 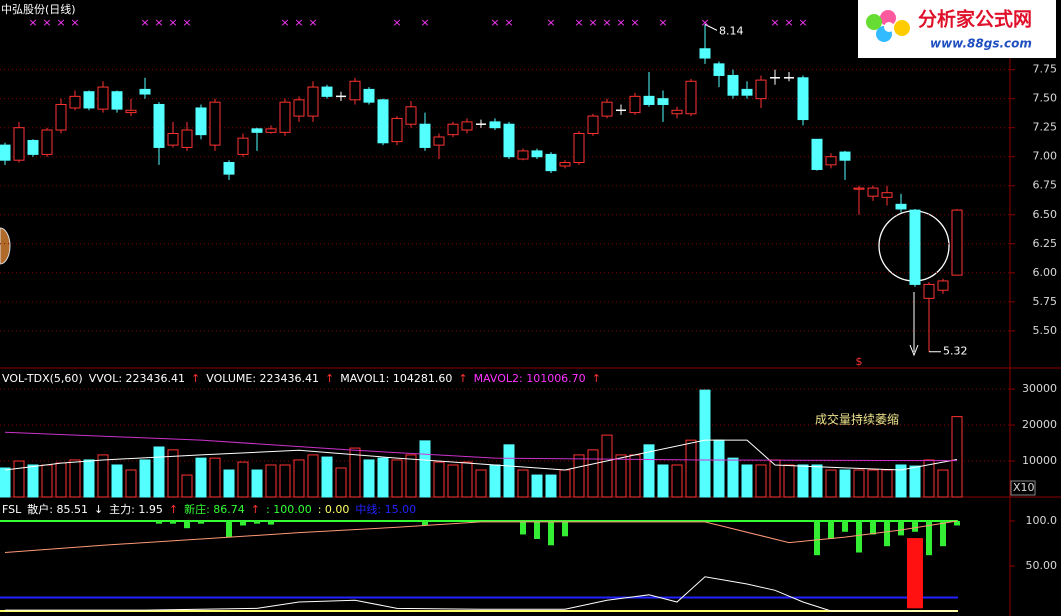 I want to click on header-item: : 100.00, so click(x=289, y=509).